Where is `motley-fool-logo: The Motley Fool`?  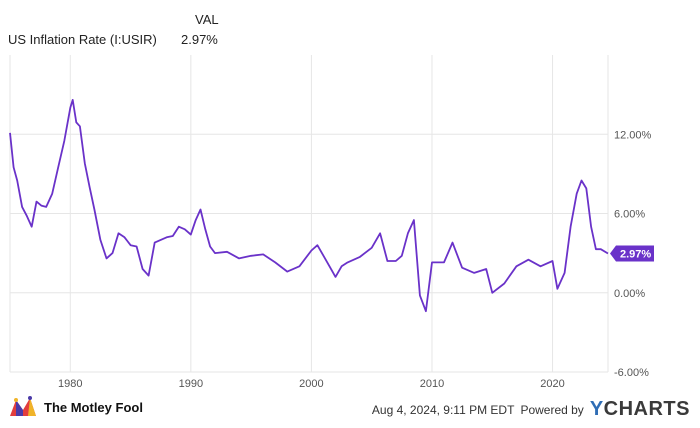
motley-fool-logo: The Motley Fool is located at coordinates (75, 407).